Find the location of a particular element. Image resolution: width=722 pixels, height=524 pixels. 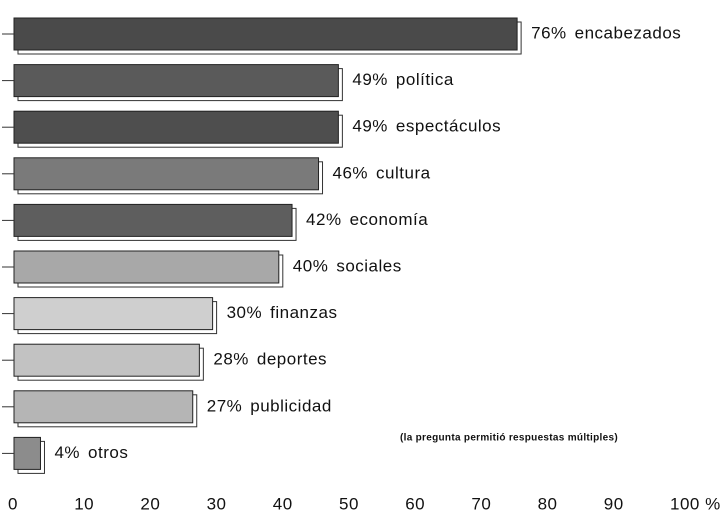

value-label: 27% is located at coordinates (225, 405).